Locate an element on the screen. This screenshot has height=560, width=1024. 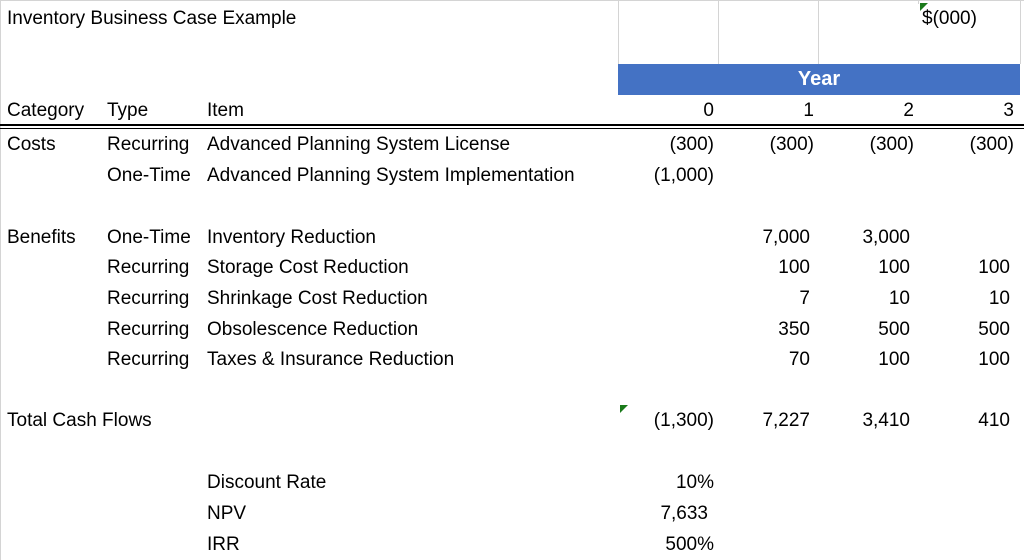
npv-value: 7,633 is located at coordinates (684, 513).